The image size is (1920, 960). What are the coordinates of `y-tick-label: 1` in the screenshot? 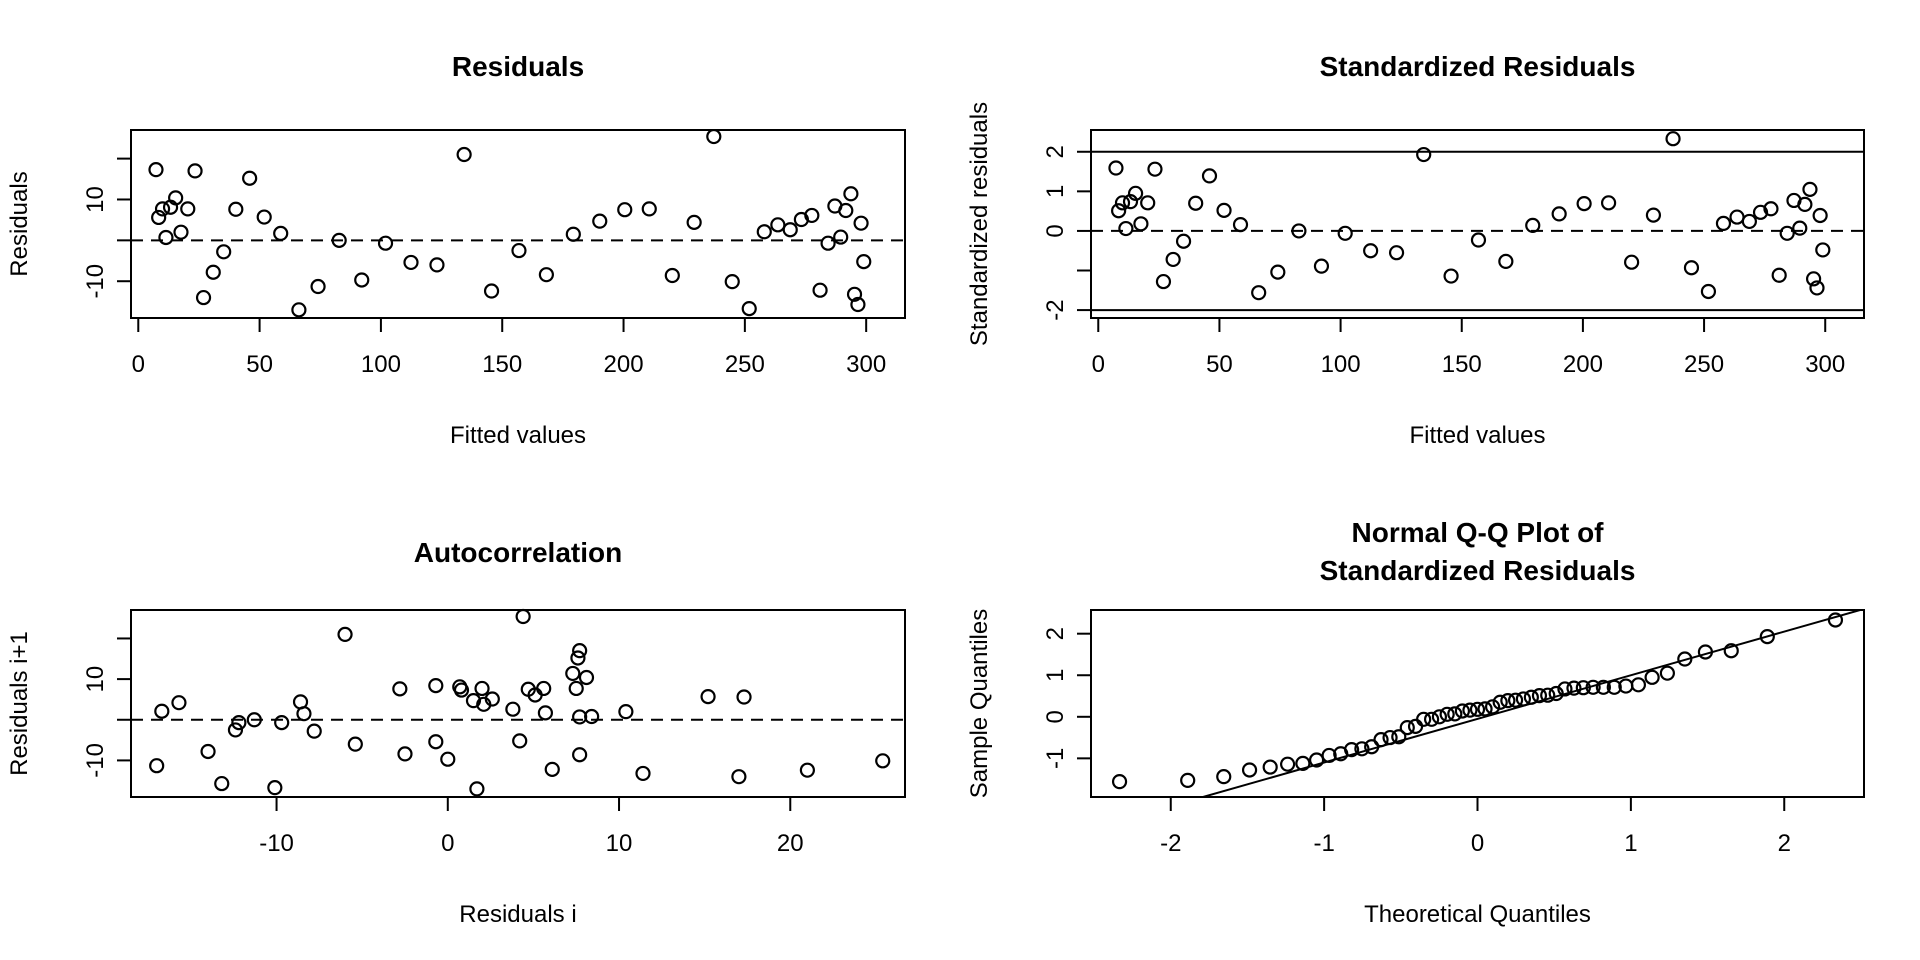 It's located at (1055, 191).